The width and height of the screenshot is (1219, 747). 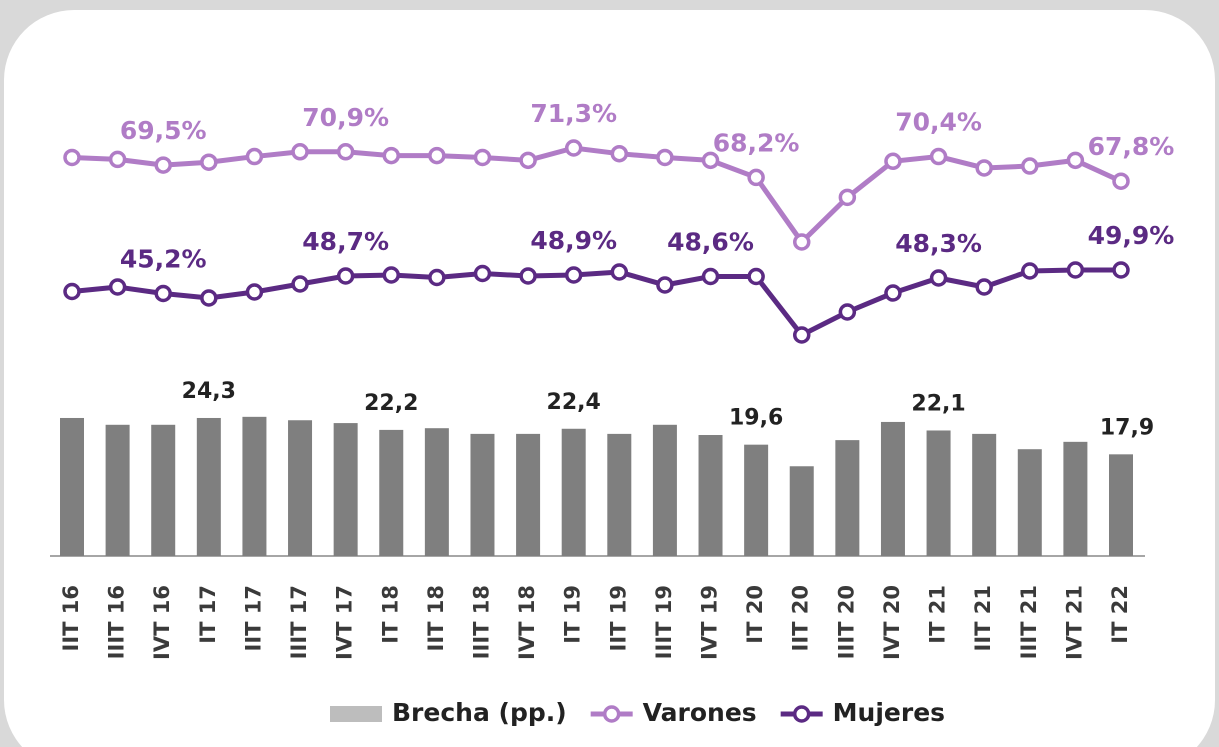 I want to click on x-tick-label: IT 19, so click(x=573, y=614).